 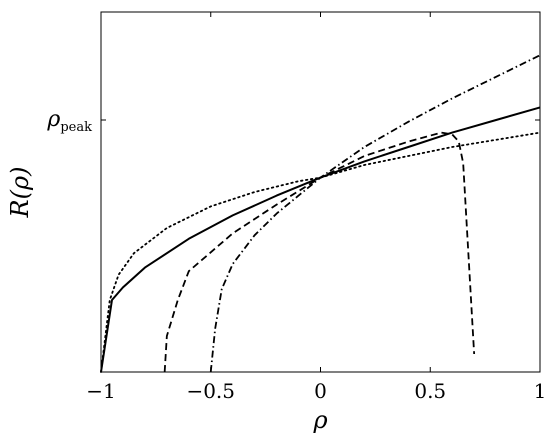 What do you see at coordinates (20, 193) in the screenshot?
I see `y-axis-label: R(ρ)` at bounding box center [20, 193].